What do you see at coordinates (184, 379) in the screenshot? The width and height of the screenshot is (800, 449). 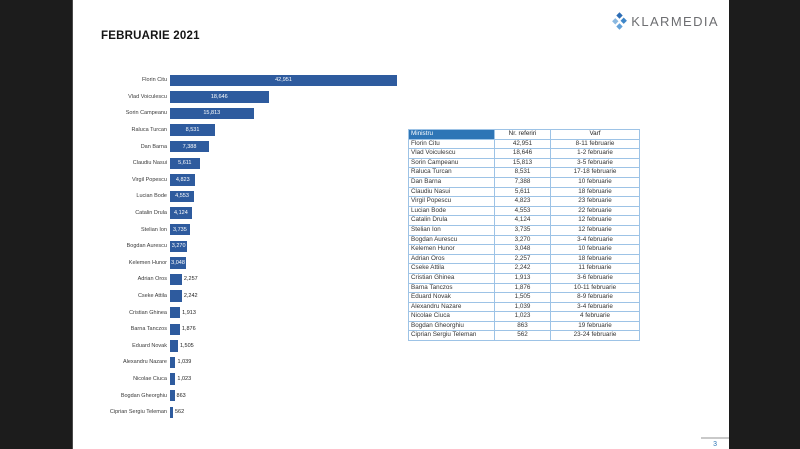 I see `bar-value-label: 1,023` at bounding box center [184, 379].